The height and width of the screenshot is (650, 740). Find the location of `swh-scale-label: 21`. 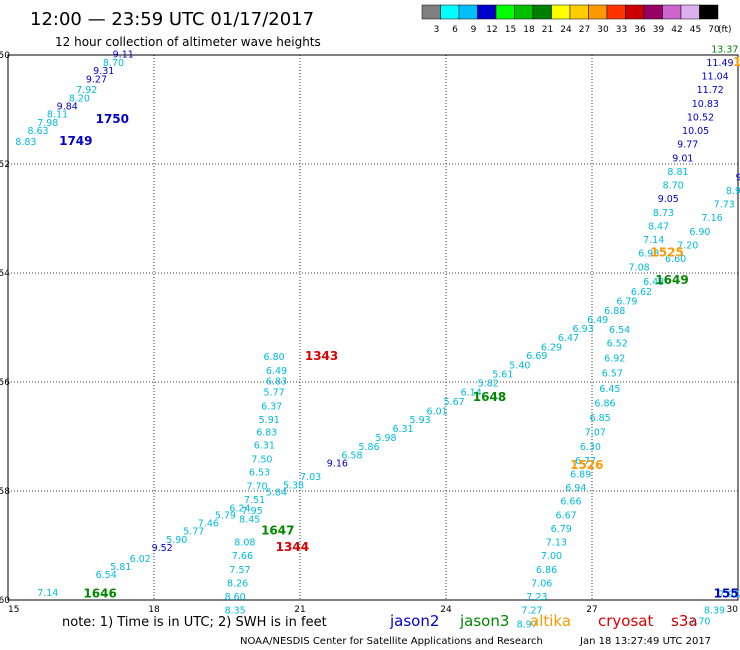

swh-scale-label: 21 is located at coordinates (547, 30).